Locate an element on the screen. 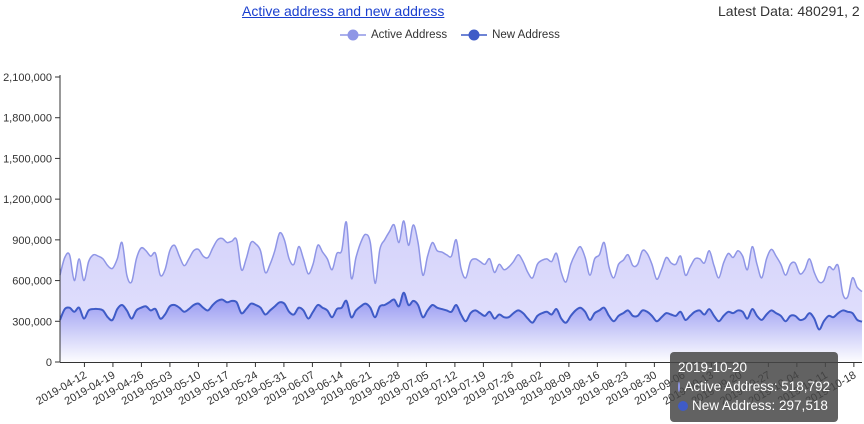 The width and height of the screenshot is (864, 424). legend: Active Address New Address is located at coordinates (457, 35).